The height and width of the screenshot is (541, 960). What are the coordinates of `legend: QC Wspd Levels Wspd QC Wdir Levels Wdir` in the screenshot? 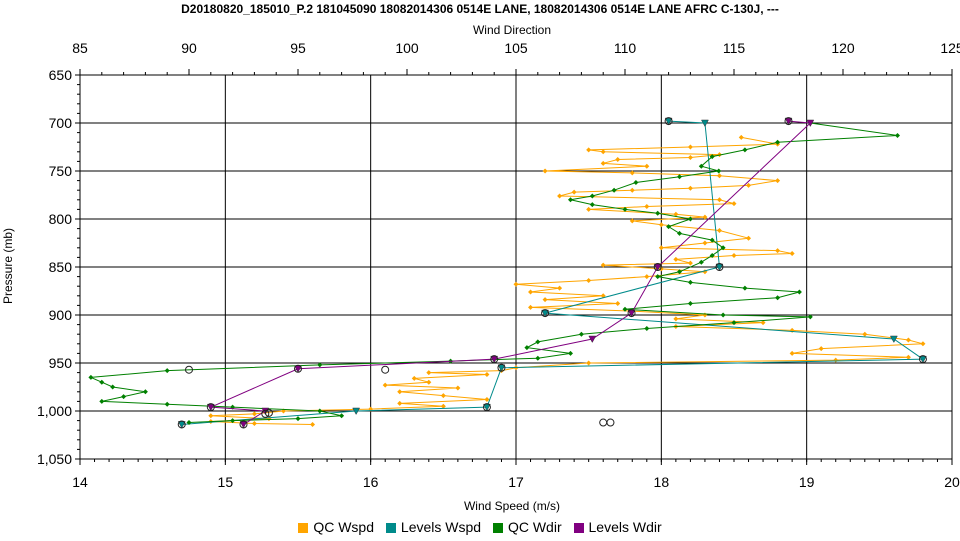 It's located at (480, 527).